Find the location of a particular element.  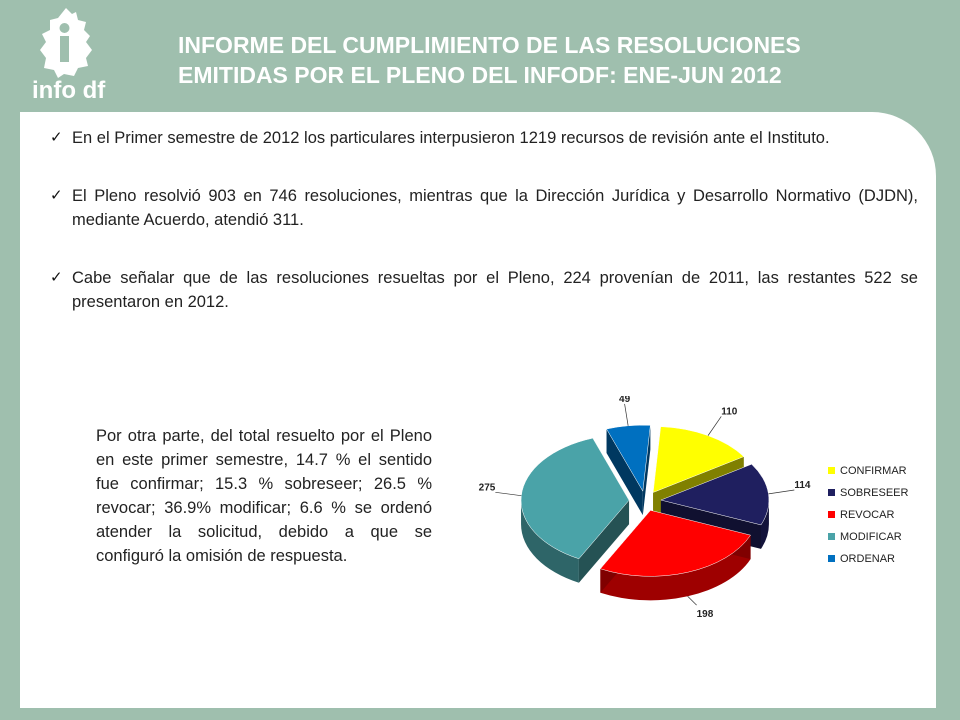

data-labels: 110 114 198 275 49 is located at coordinates (645, 508).